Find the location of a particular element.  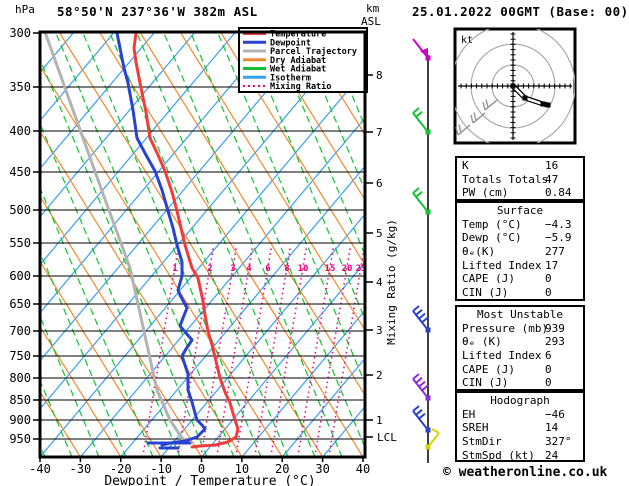

lcl-label: LCL is located at coordinates (387, 437).